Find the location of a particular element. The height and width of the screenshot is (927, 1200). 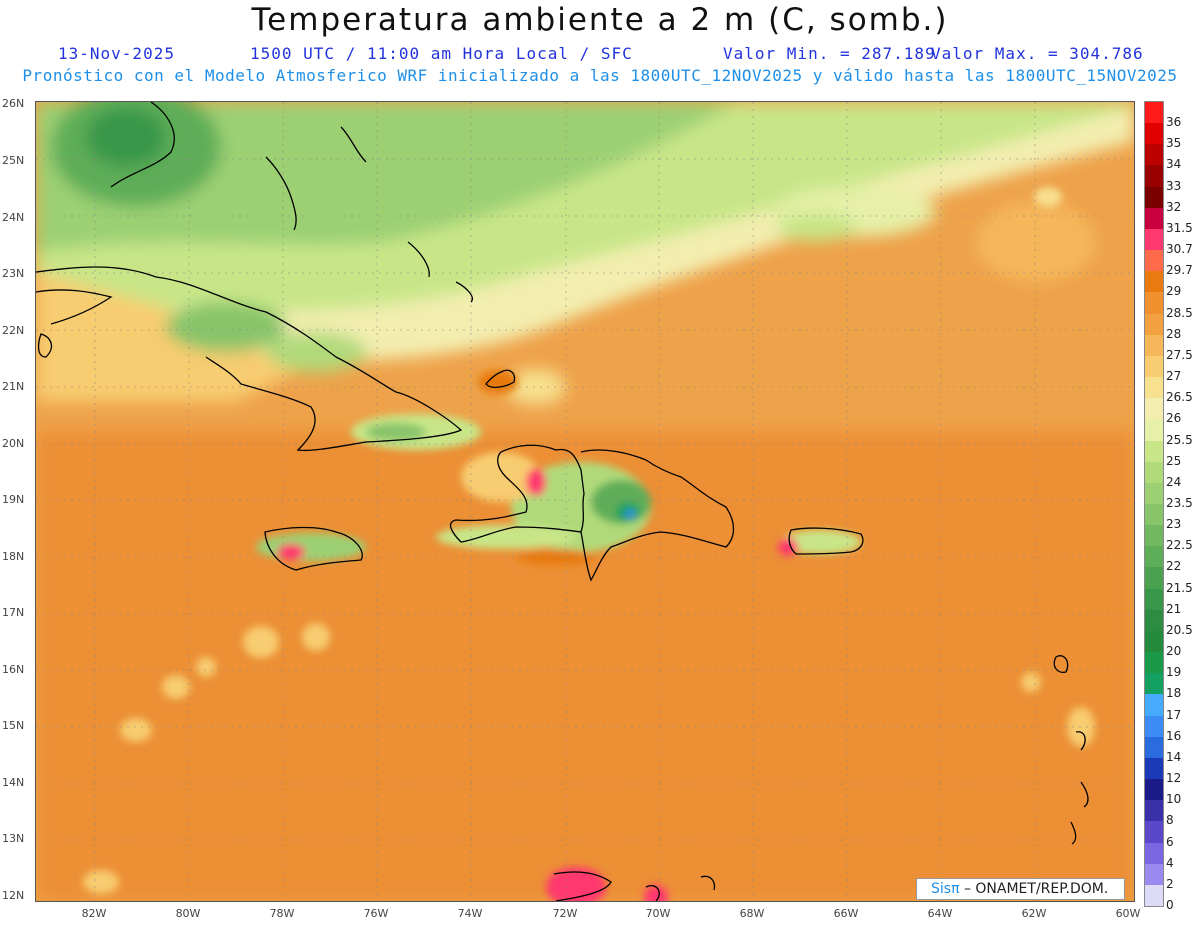

colorbar-label: 26 is located at coordinates (1174, 418).